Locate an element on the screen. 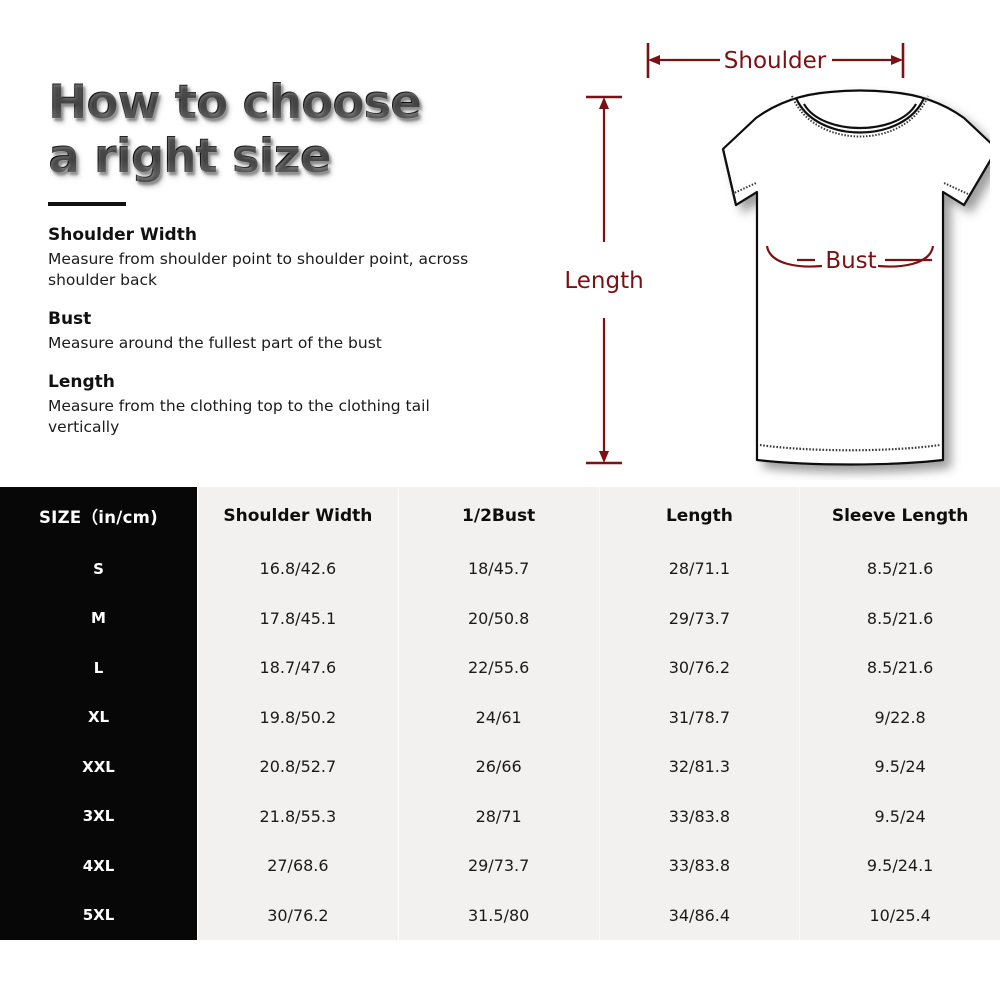 The height and width of the screenshot is (1000, 1000). table-row: M 17.8/45.1 20/50.8 29/73.7 8.5/21.6 is located at coordinates (500, 618).